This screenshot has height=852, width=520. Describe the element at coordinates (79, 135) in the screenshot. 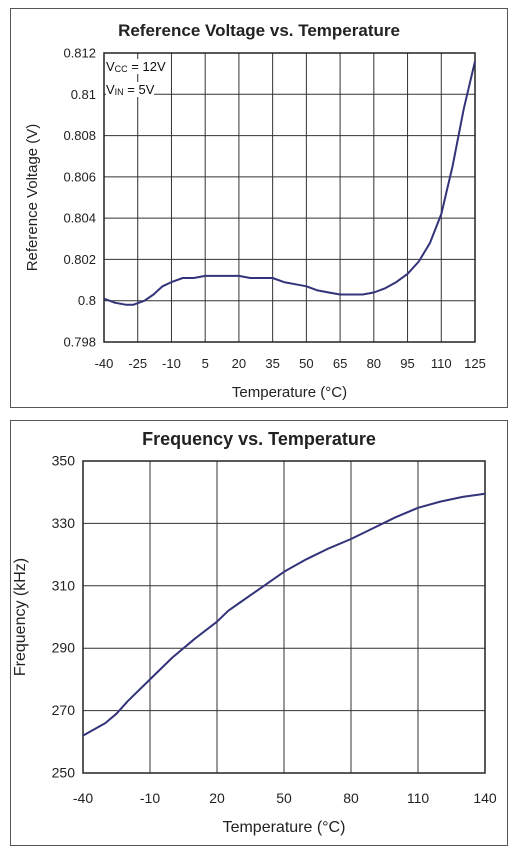

I see `y-tick-label: 0.808` at that location.